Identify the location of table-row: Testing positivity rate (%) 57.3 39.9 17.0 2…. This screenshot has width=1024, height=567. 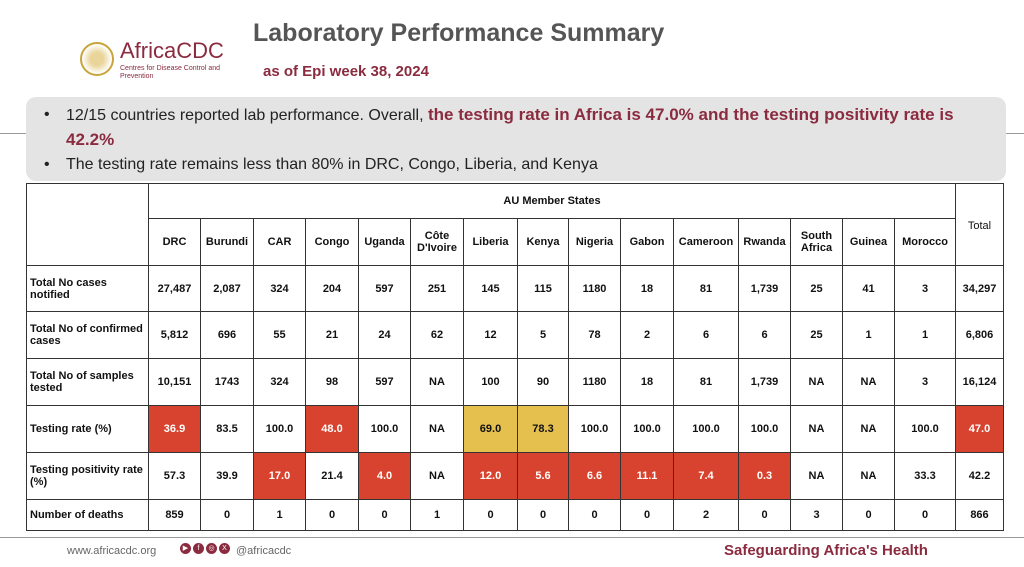
(515, 476).